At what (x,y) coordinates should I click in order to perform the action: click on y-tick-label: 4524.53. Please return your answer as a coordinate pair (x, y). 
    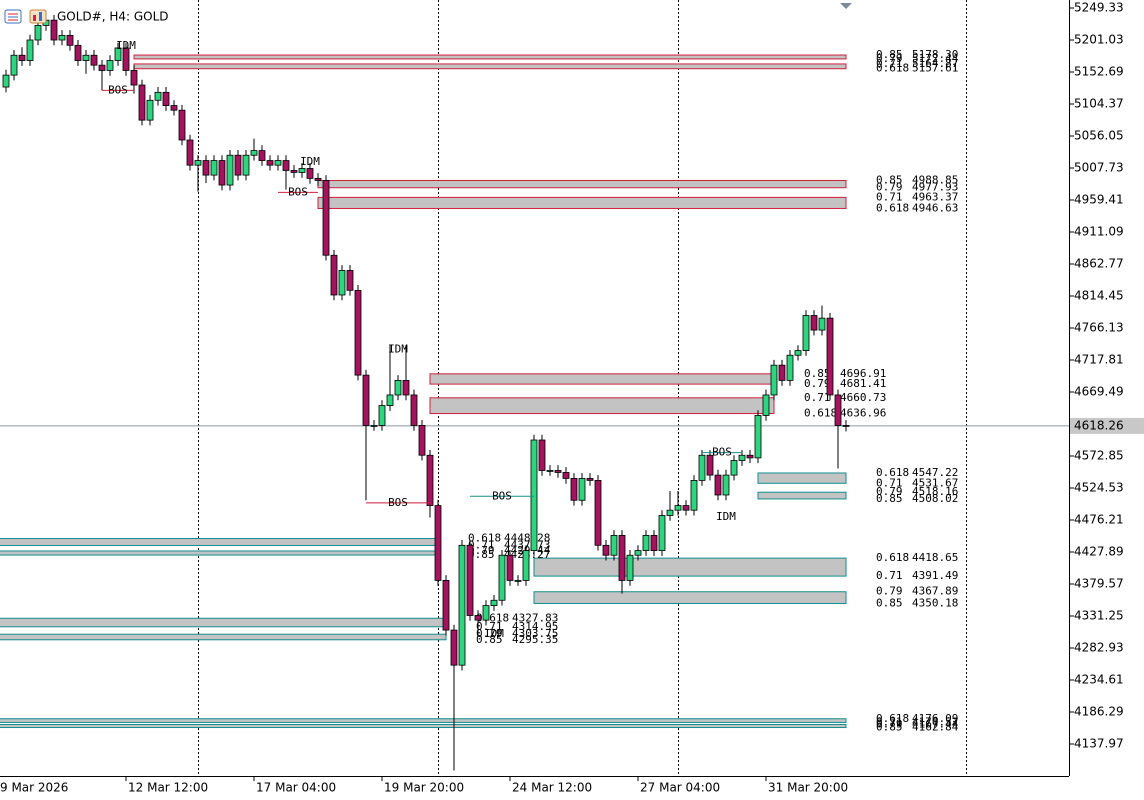
    Looking at the image, I should click on (1099, 488).